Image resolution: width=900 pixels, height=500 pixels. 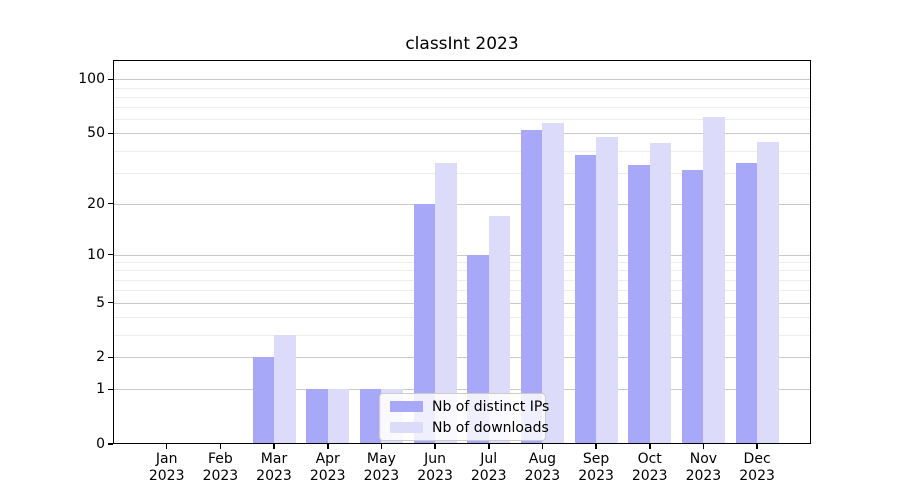 I want to click on legend-swatch-distinct-ips, so click(x=406, y=406).